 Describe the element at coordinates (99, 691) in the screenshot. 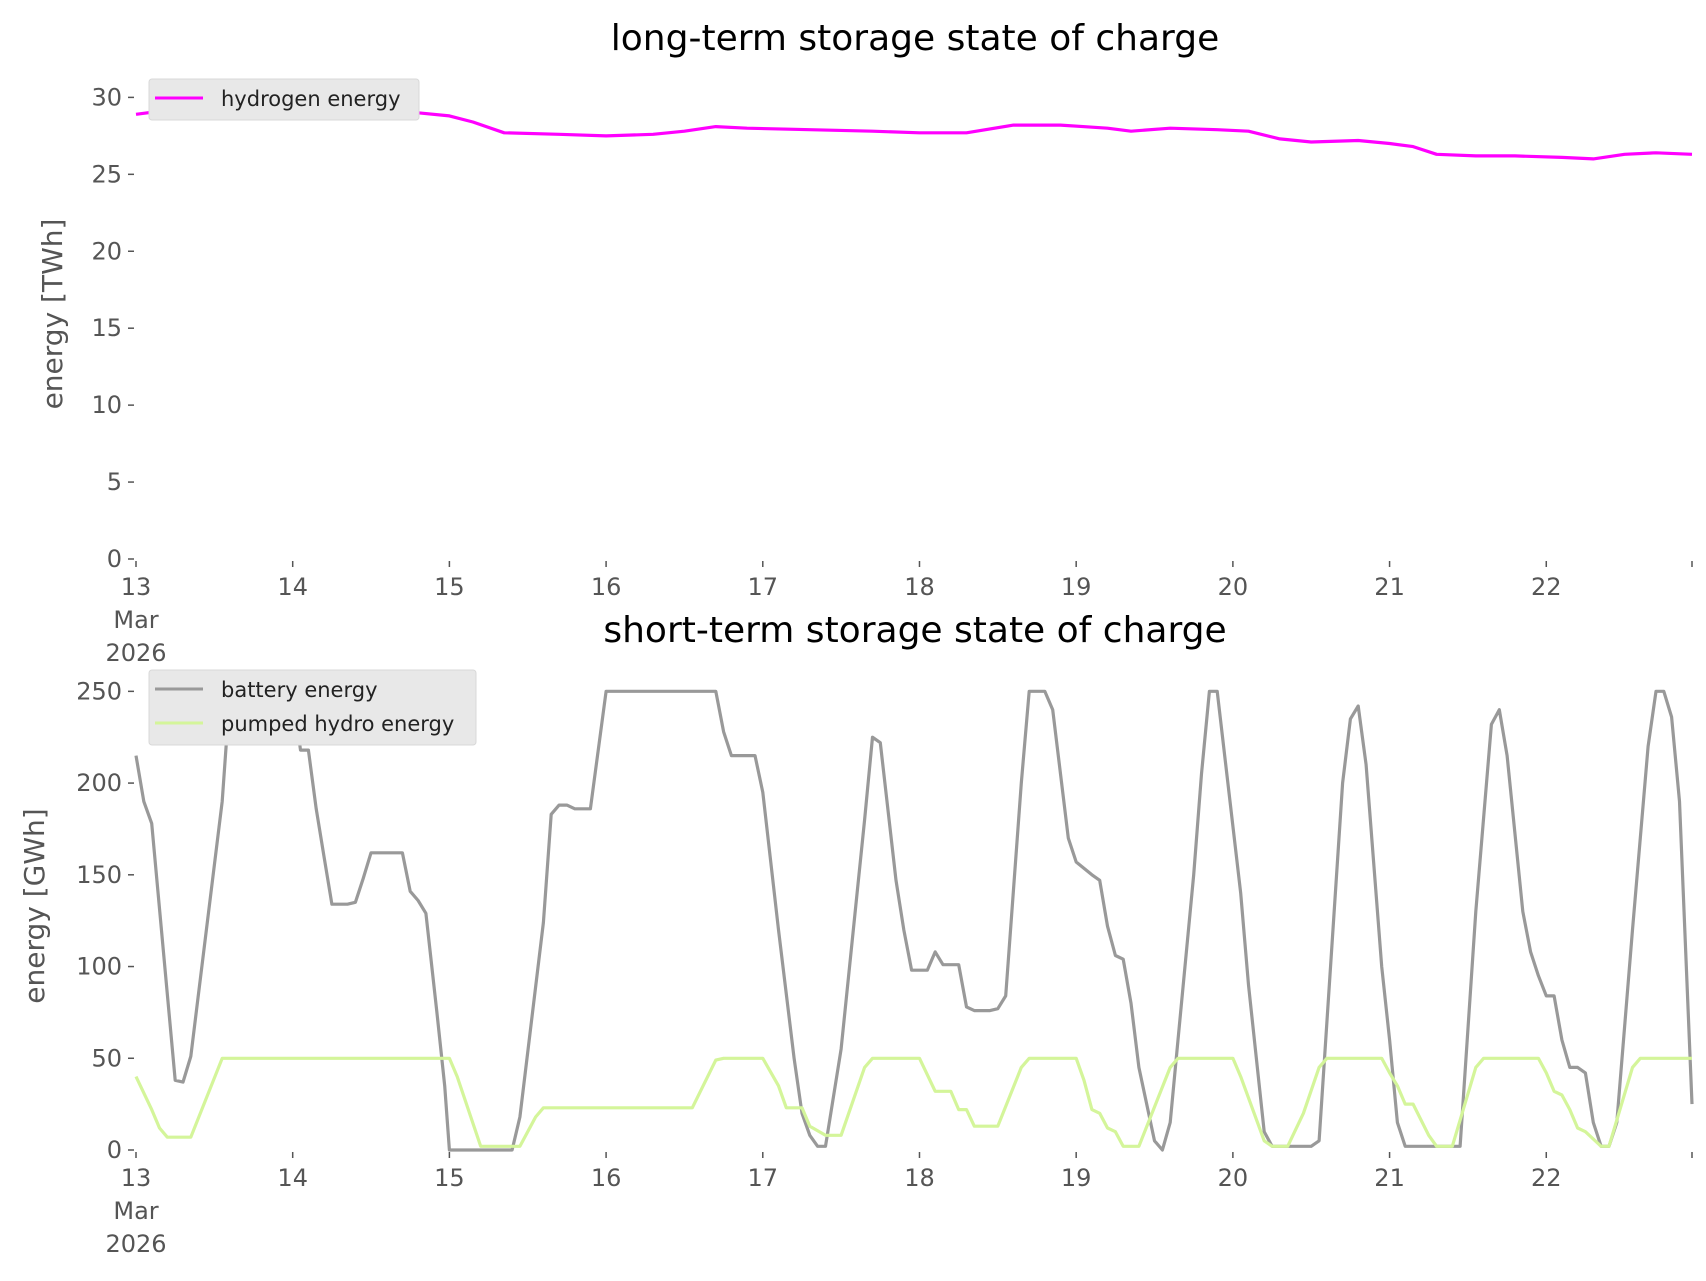

I see `y-tick-label: 250` at that location.